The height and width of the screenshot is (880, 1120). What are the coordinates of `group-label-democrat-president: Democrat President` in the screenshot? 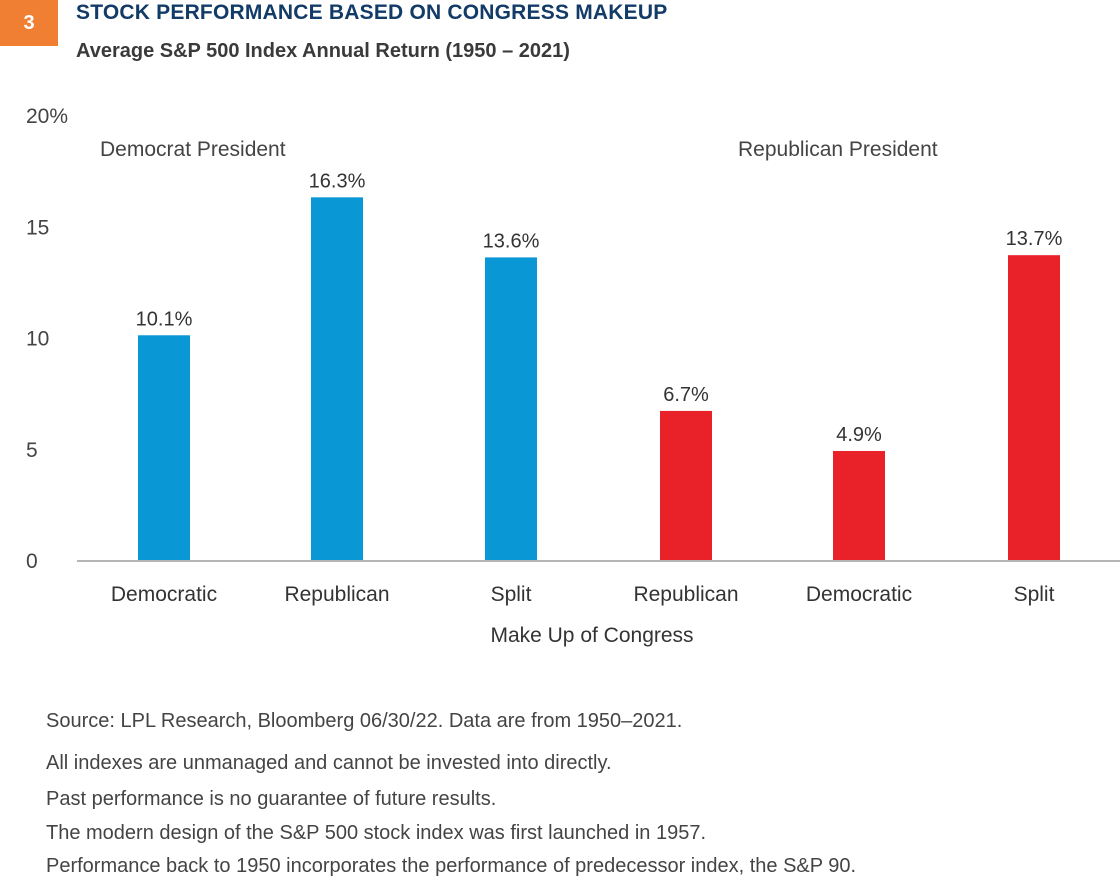 It's located at (193, 149).